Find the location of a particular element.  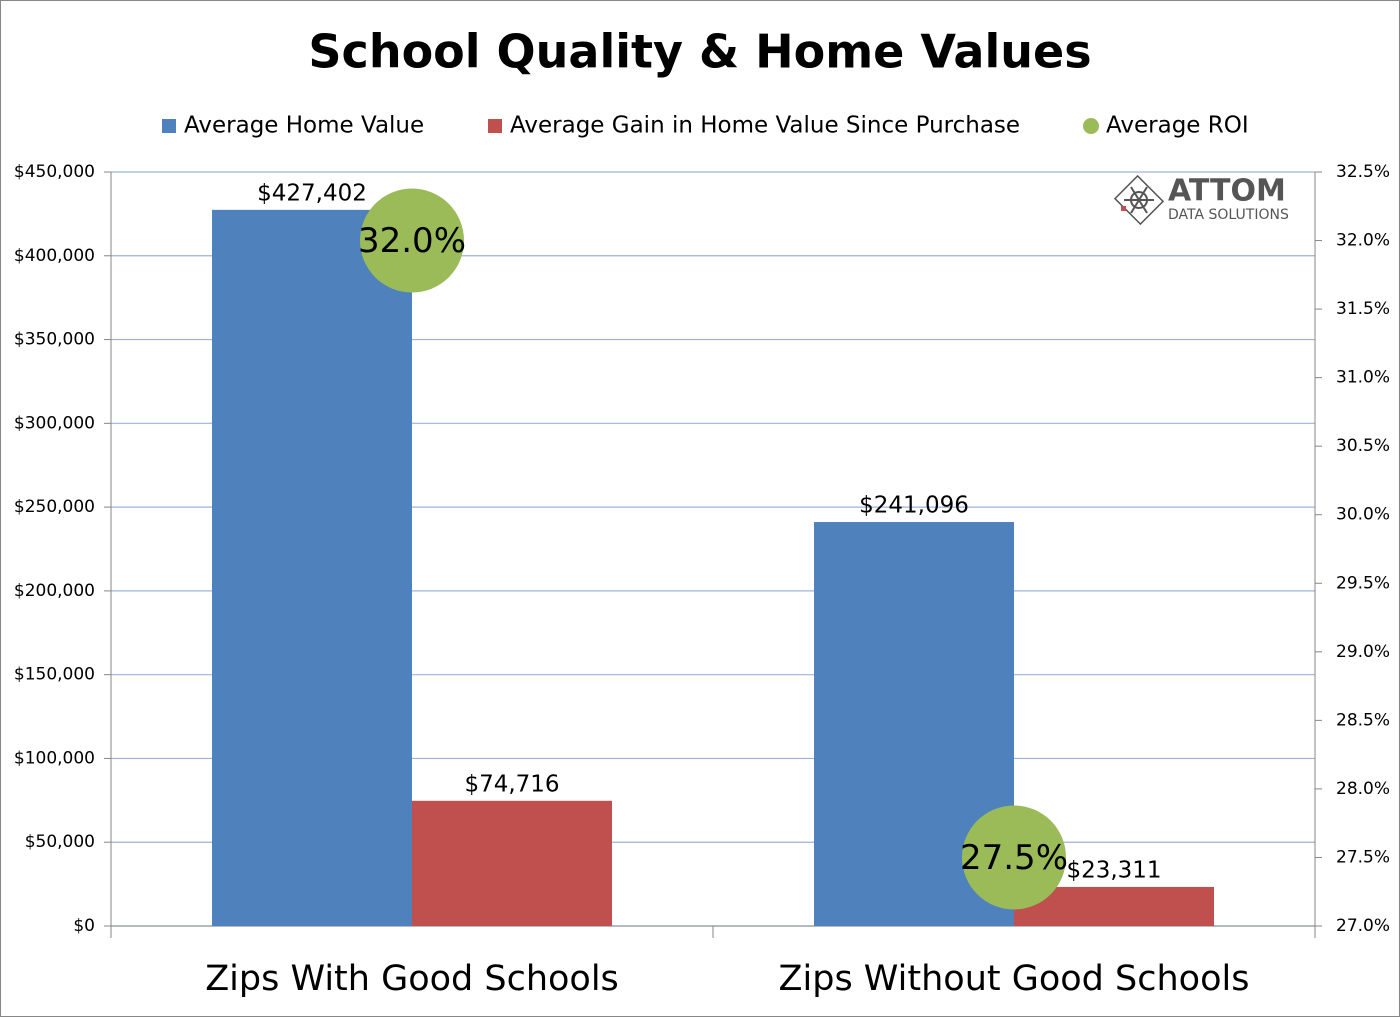

logo-tagline: DATA SOLUTIONS is located at coordinates (1228, 215).